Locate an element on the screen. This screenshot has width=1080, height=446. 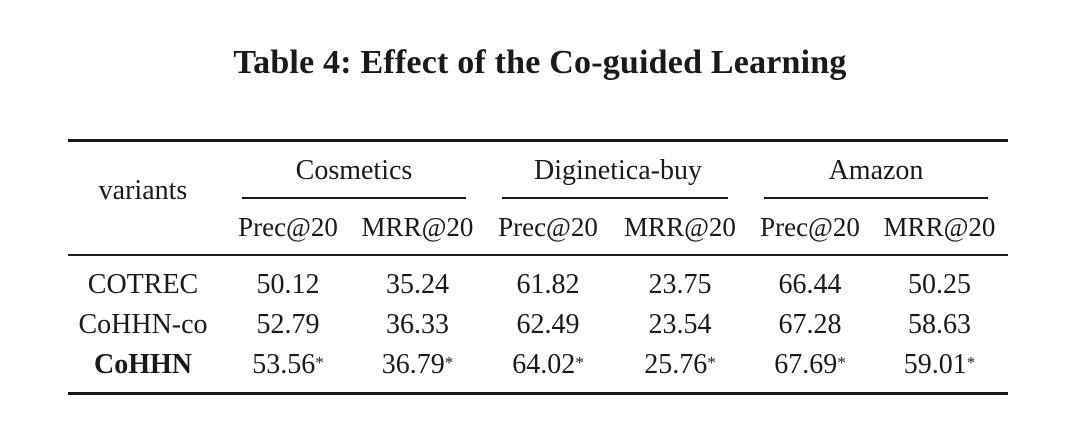
cell-value: 36.79 is located at coordinates (413, 364).